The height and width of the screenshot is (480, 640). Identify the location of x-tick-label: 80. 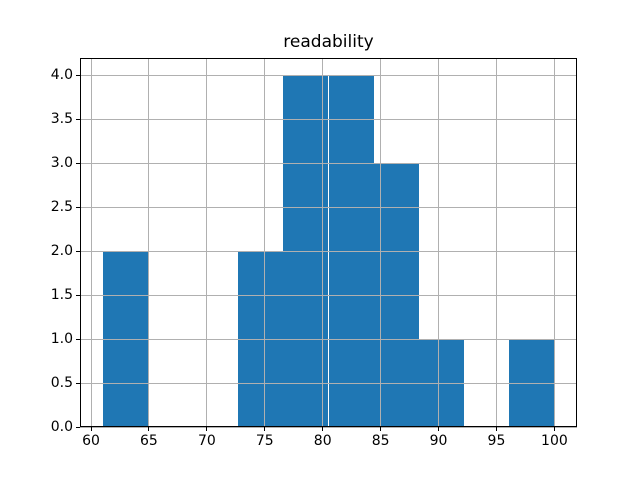
(322, 441).